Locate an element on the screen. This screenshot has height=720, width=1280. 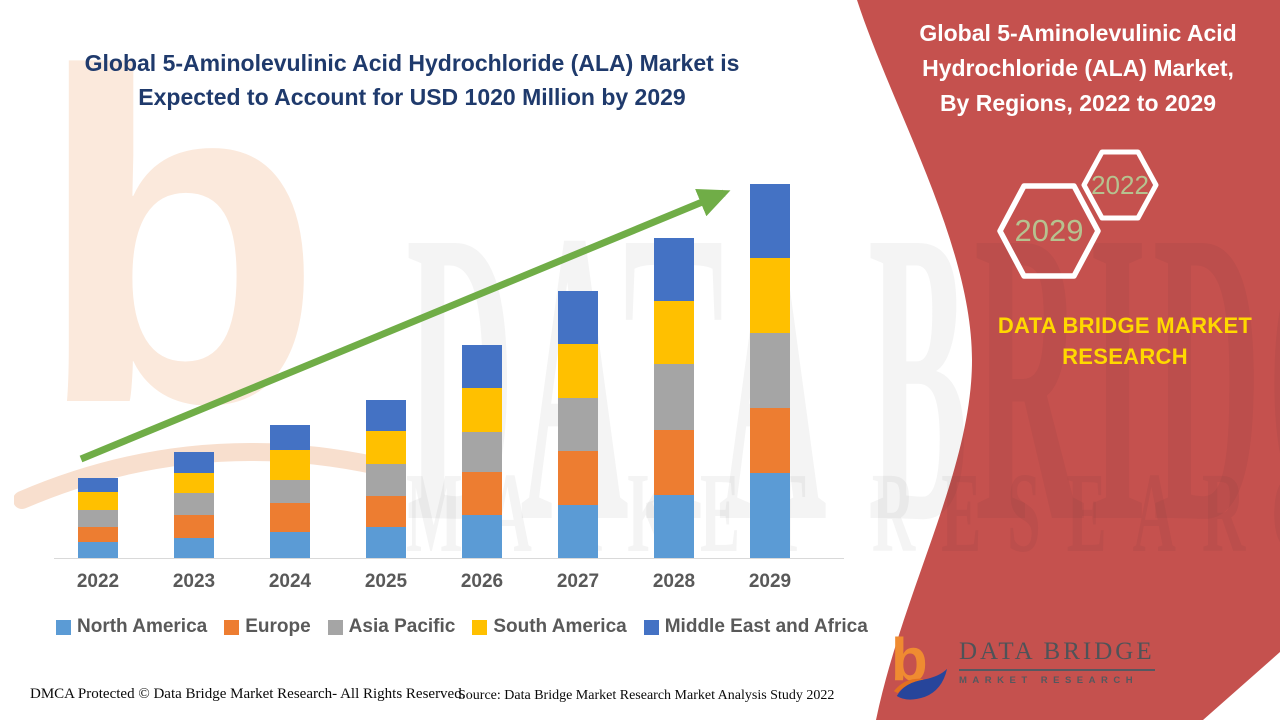
legend-item-middle-east-and-africa: Middle East and Africa is located at coordinates (755, 627).